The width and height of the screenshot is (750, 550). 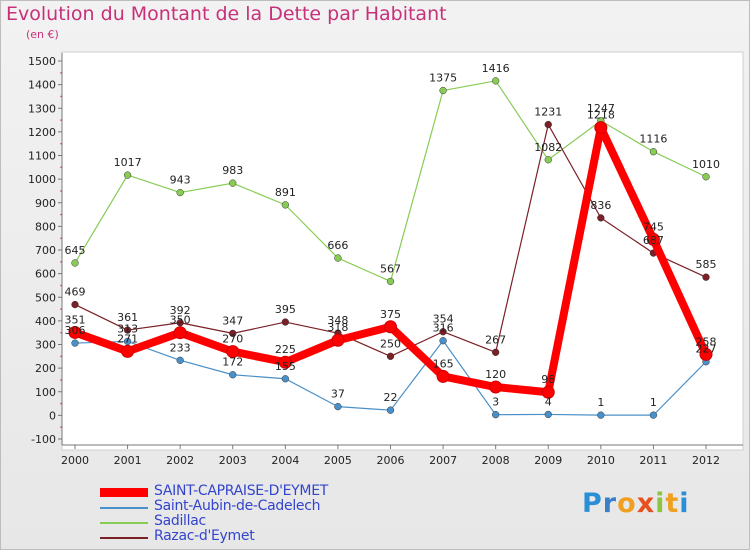 I want to click on data-label-saint-capraise-d-eymet: 350, so click(x=180, y=320).